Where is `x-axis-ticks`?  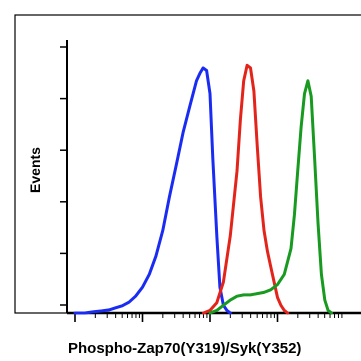
x-axis-ticks is located at coordinates (208, 317).